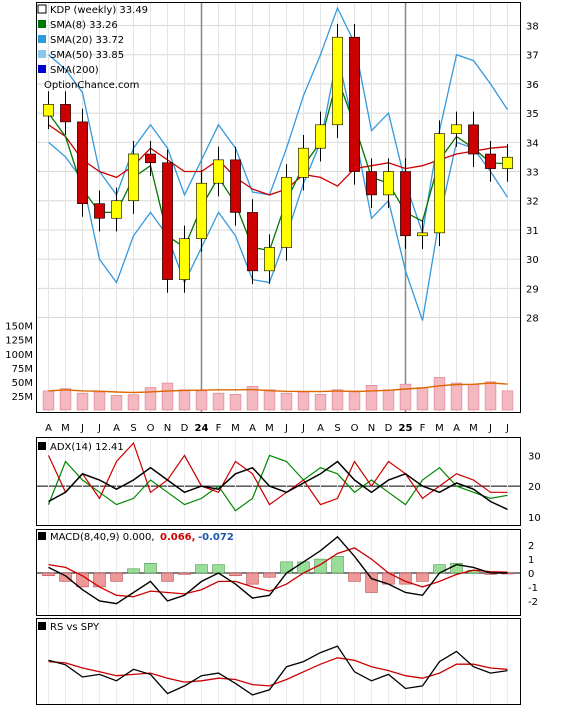 The height and width of the screenshot is (706, 566). Describe the element at coordinates (278, 160) in the screenshot. I see `sma50-line` at that location.